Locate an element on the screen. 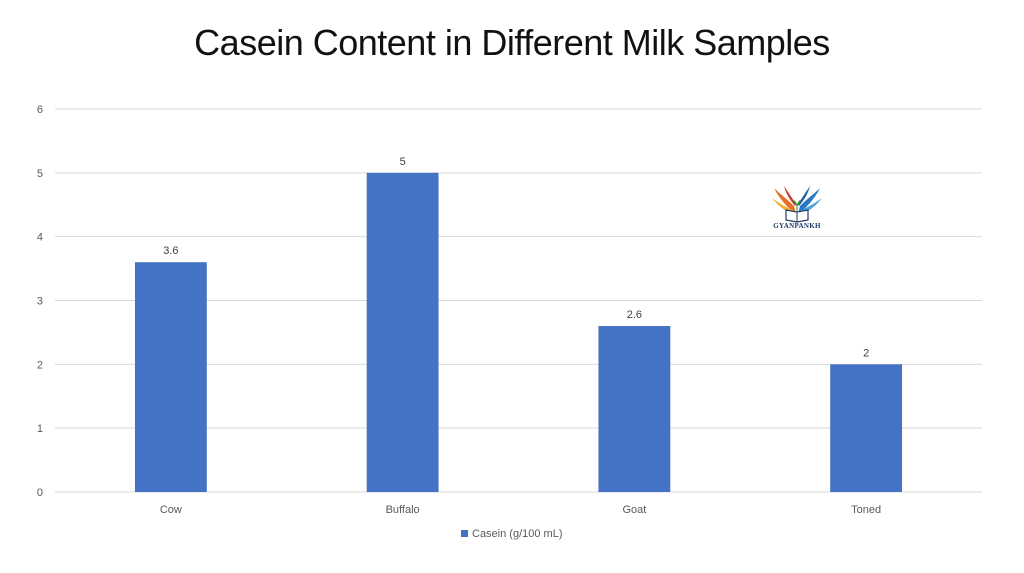 The image size is (1024, 573). y-tick-label: 4 is located at coordinates (40, 238).